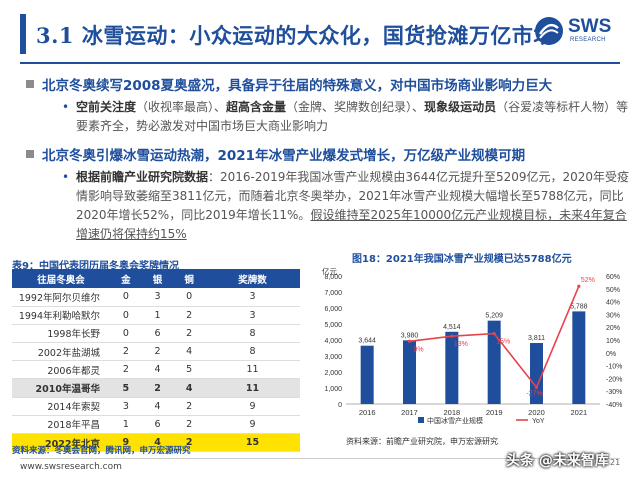  Describe the element at coordinates (320, 31) in the screenshot. I see `slide-header: 3.1 冰雪运动：小众运动的大众化，国货抢滩万亿市场 SWS RESEARCH` at that location.